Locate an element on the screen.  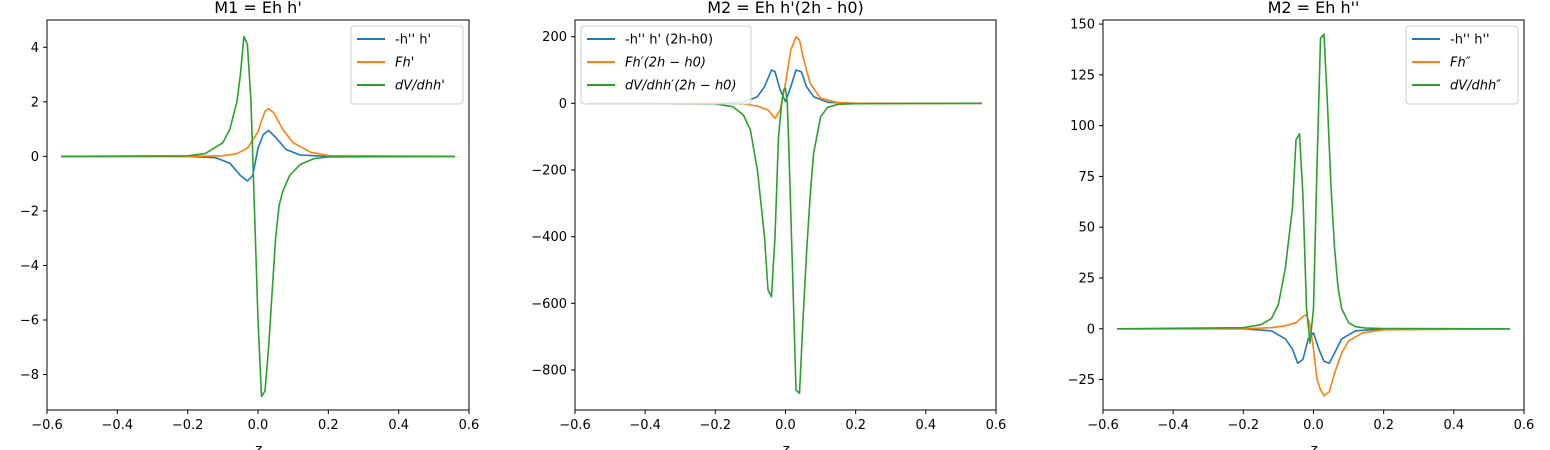
y-tick-label: −4 is located at coordinates (29, 266).